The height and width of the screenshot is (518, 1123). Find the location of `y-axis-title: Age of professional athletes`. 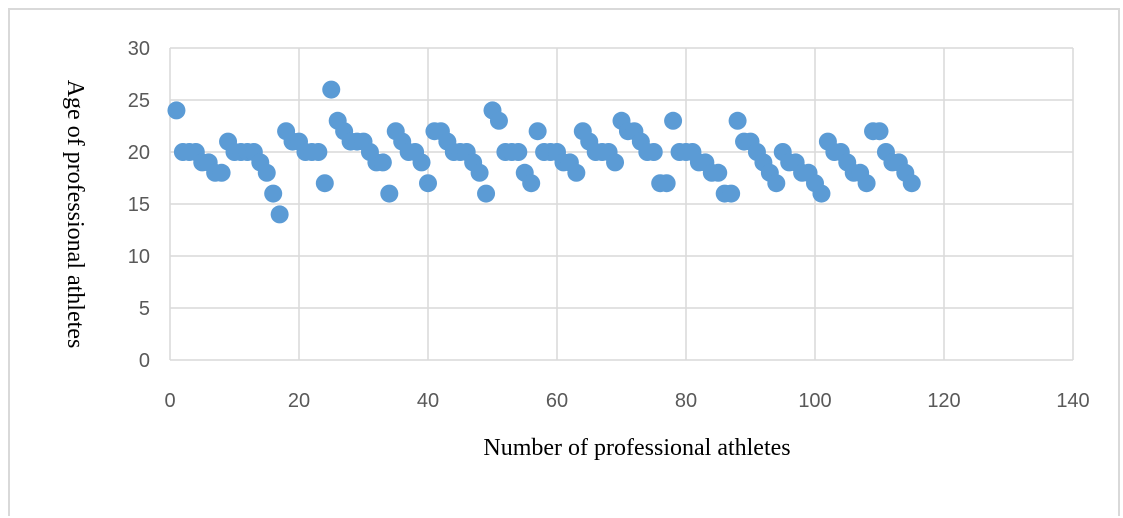

y-axis-title: Age of professional athletes is located at coordinates (75, 214).